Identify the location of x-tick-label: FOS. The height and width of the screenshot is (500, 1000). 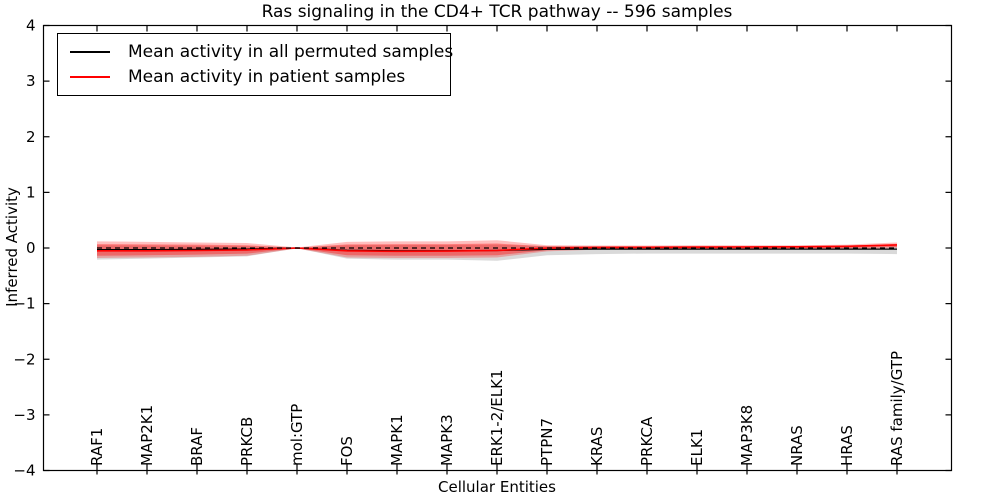
(347, 451).